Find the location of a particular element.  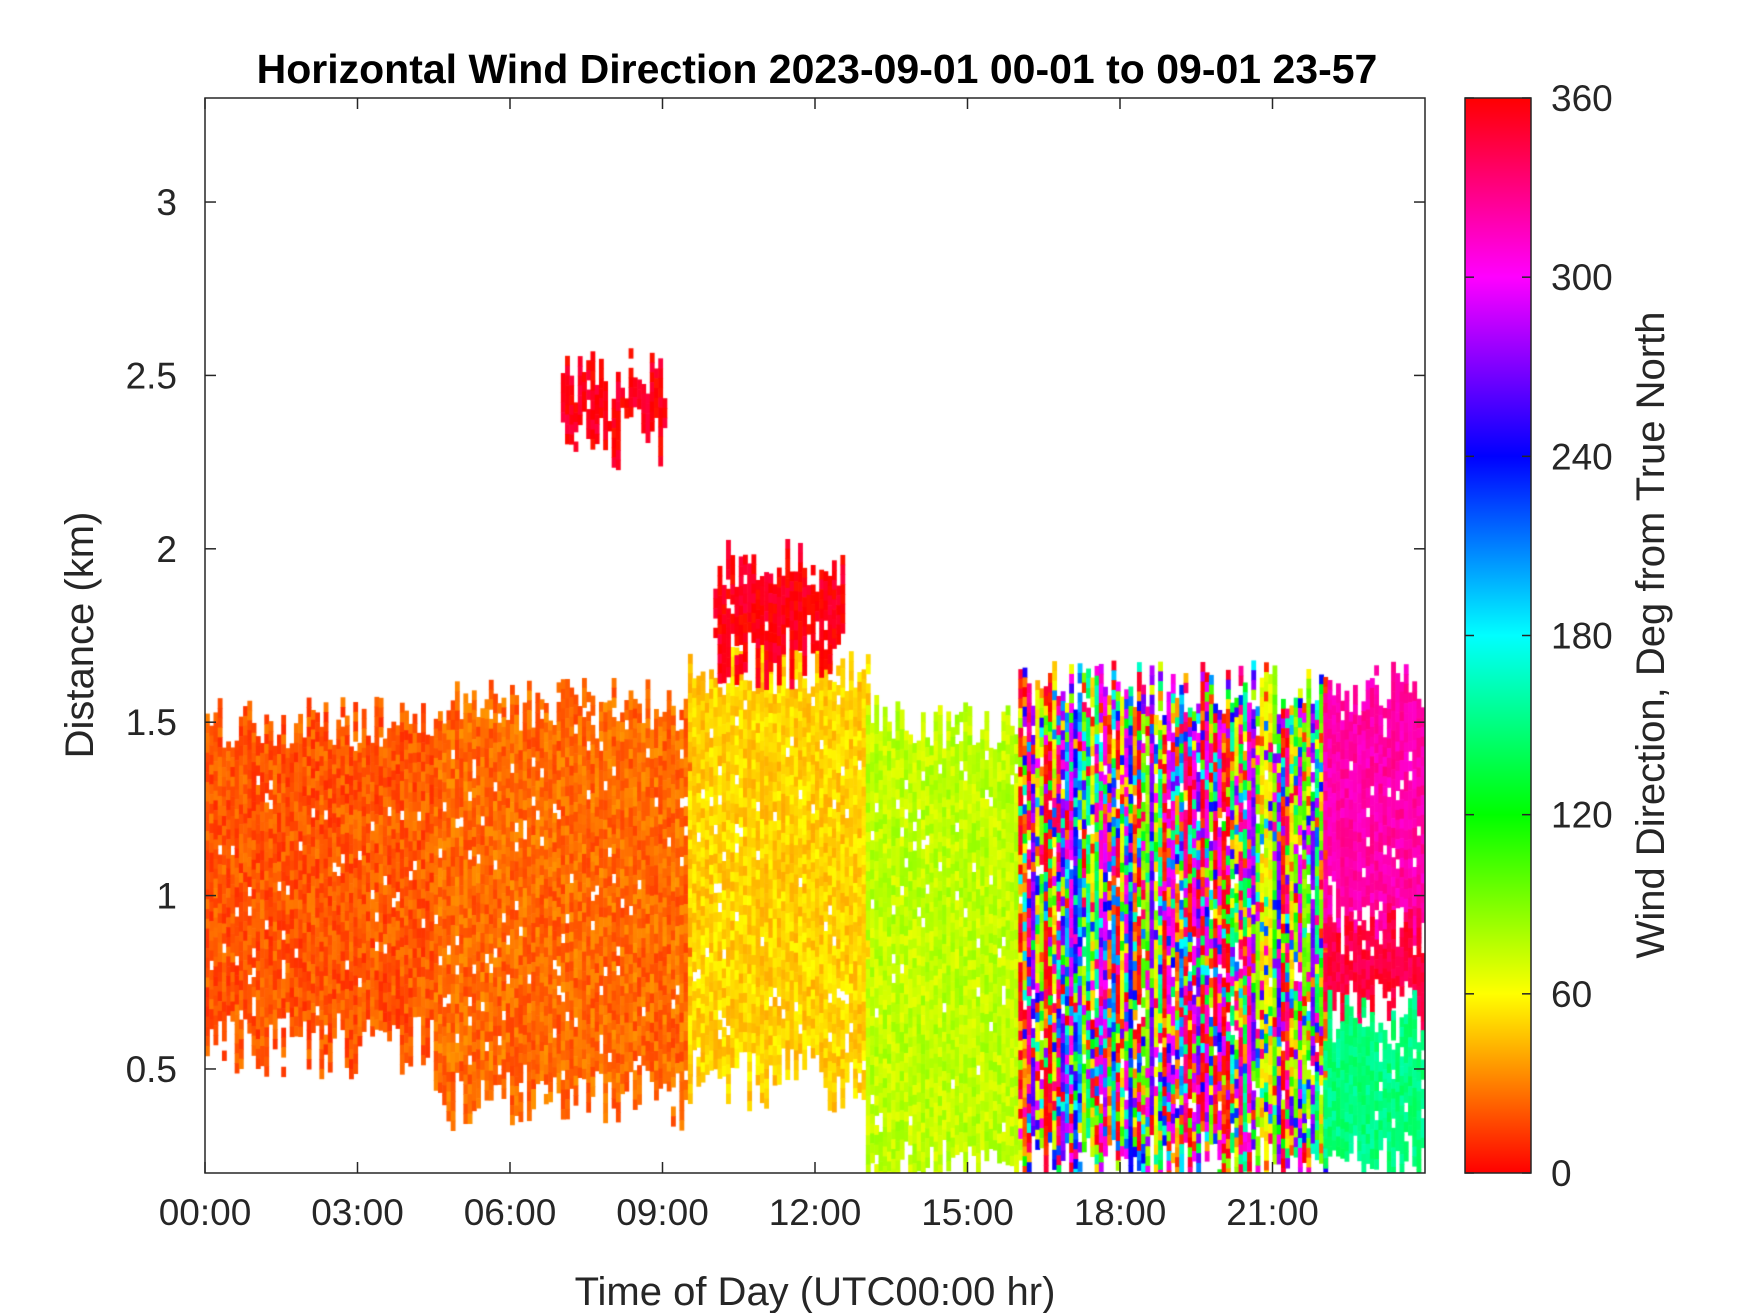

colorbar-axis: 0 60 120 180 240 300 360 is located at coordinates (1539, 636).